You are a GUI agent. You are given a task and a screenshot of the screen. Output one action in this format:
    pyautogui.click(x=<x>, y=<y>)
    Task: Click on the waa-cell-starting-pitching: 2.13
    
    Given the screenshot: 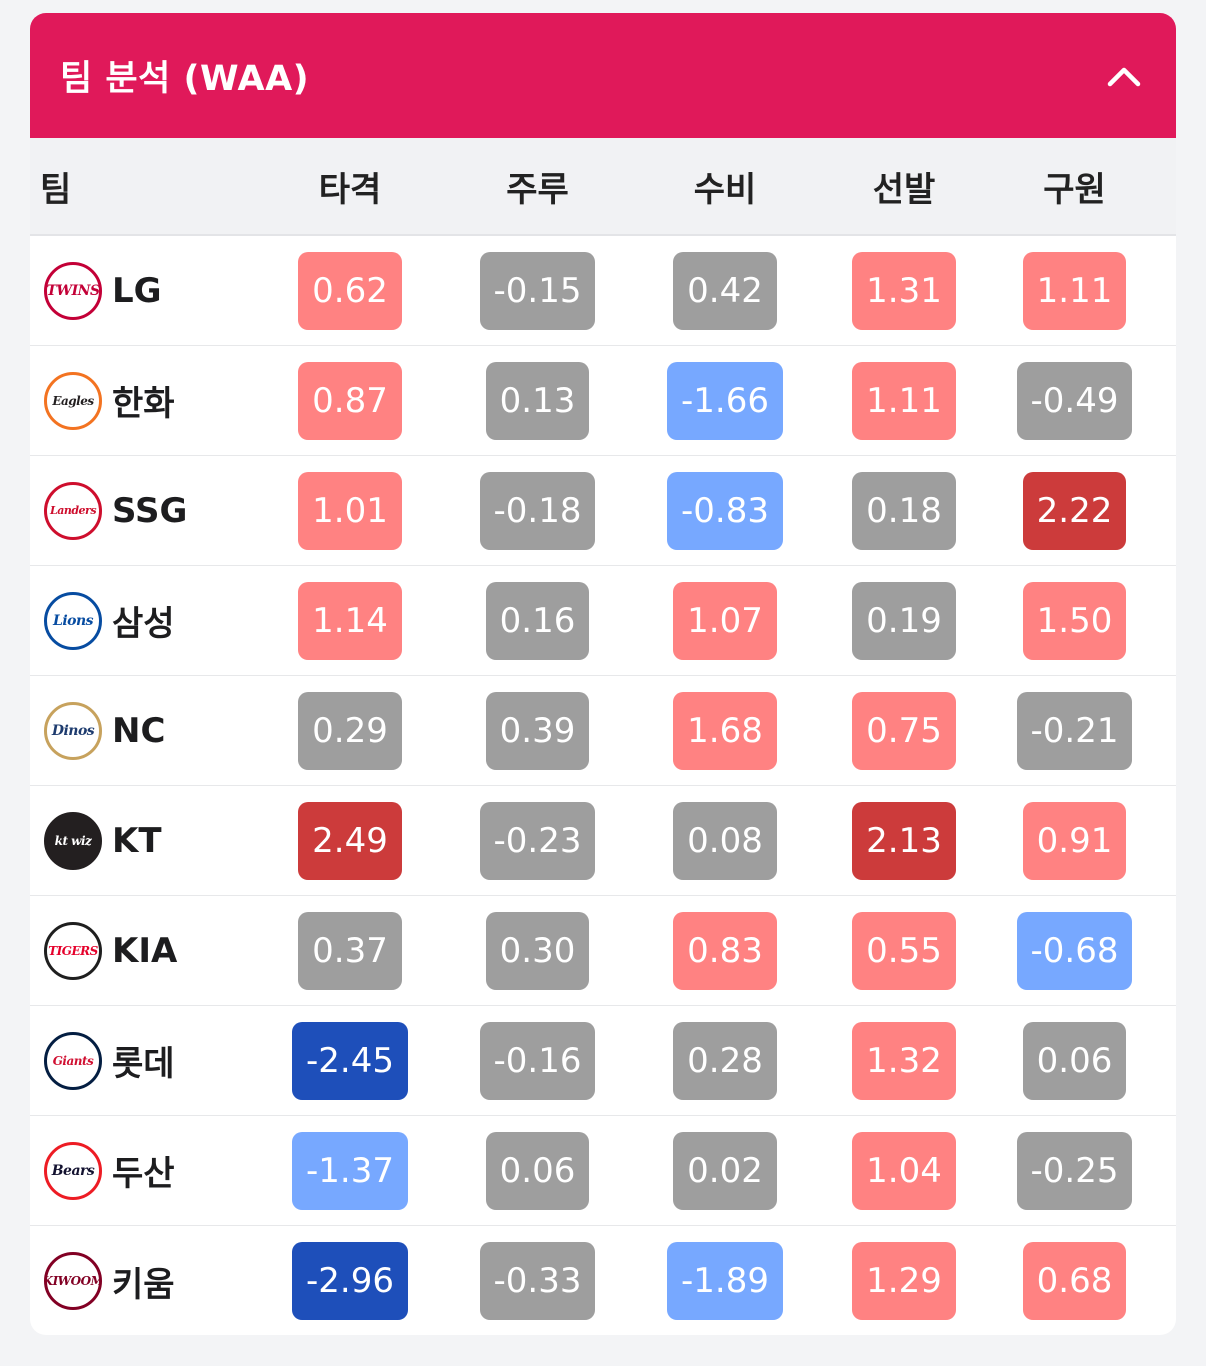 What is the action you would take?
    pyautogui.click(x=904, y=840)
    